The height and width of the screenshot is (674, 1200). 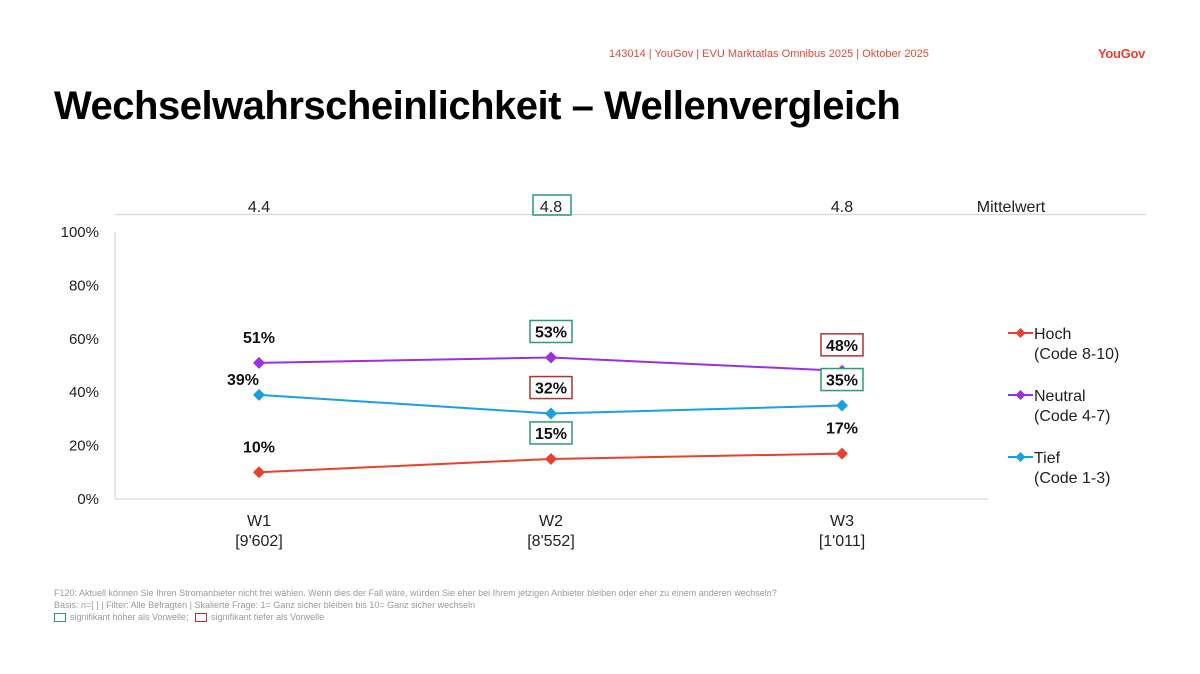 I want to click on data-labels: 10% 15% 17% 51% 53% 48% 39% 32% 35%, so click(x=545, y=387).